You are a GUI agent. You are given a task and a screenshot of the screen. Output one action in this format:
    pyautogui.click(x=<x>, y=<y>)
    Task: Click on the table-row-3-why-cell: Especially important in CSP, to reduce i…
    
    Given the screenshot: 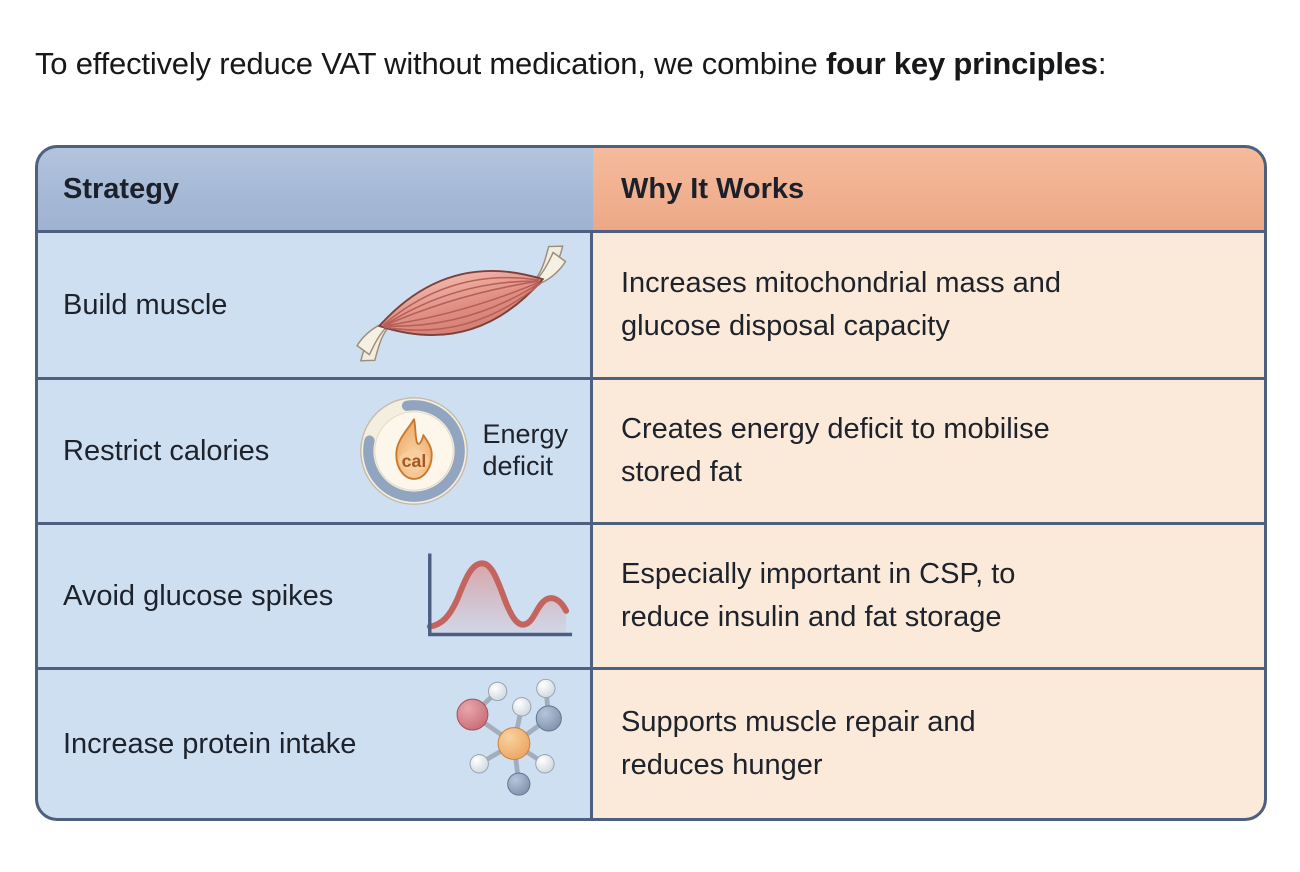 What is the action you would take?
    pyautogui.click(x=928, y=594)
    